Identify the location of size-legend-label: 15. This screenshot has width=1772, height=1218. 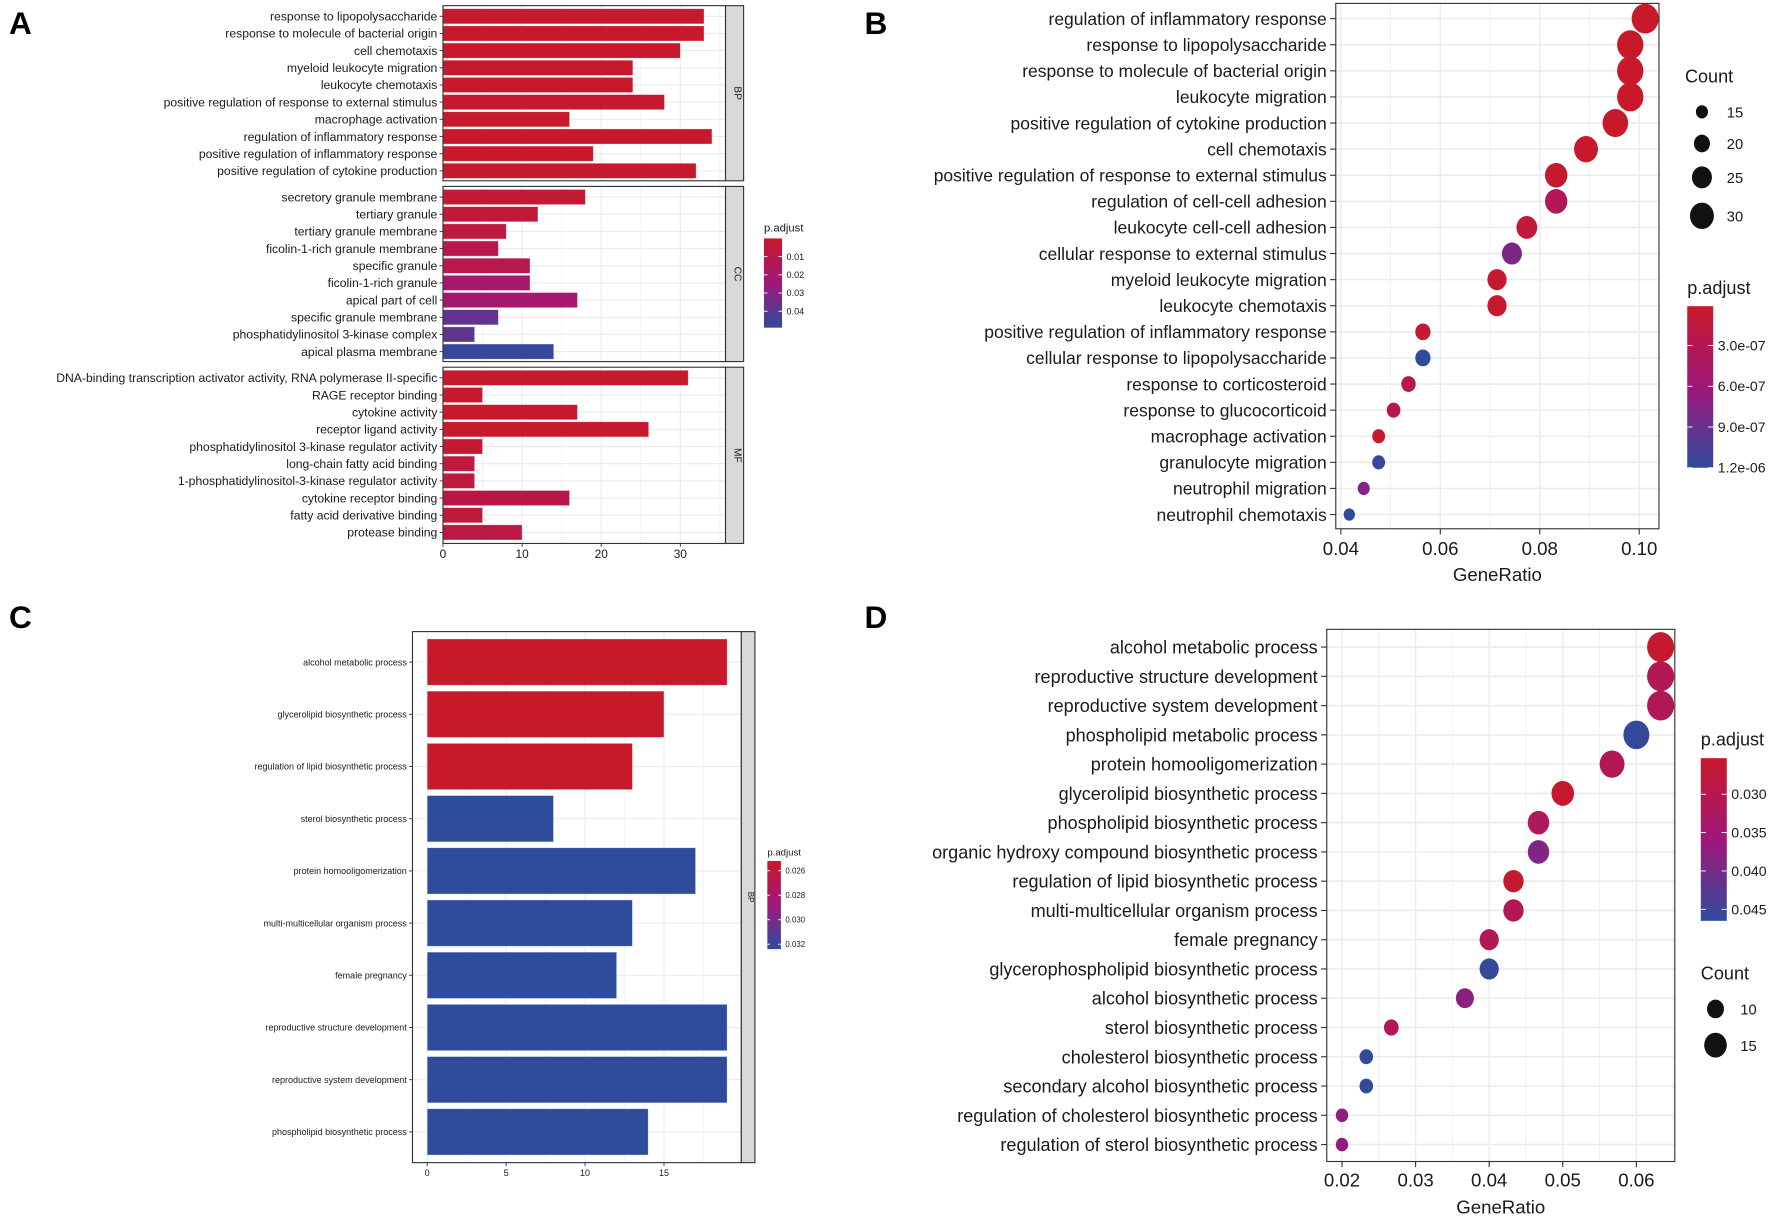
(1748, 1047).